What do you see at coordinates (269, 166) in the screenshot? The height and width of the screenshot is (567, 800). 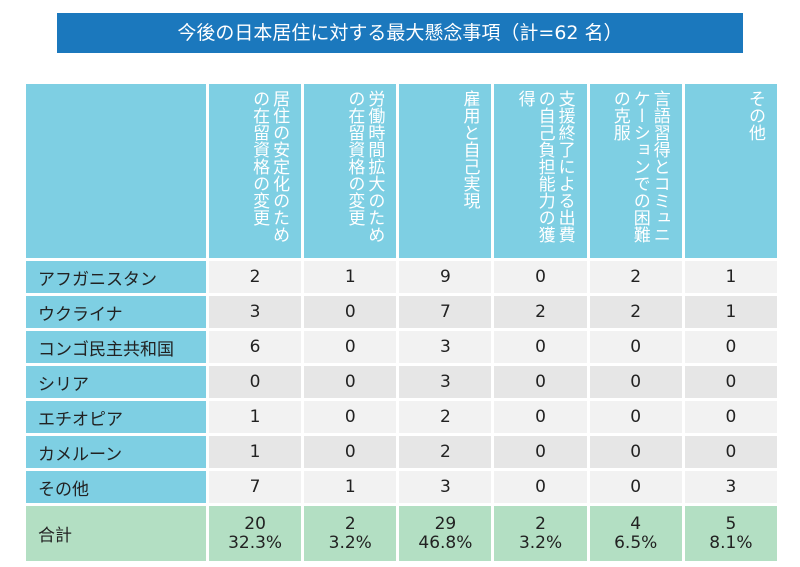 I see `column-header-text: 居住の安定化のための在留資格の変更` at bounding box center [269, 166].